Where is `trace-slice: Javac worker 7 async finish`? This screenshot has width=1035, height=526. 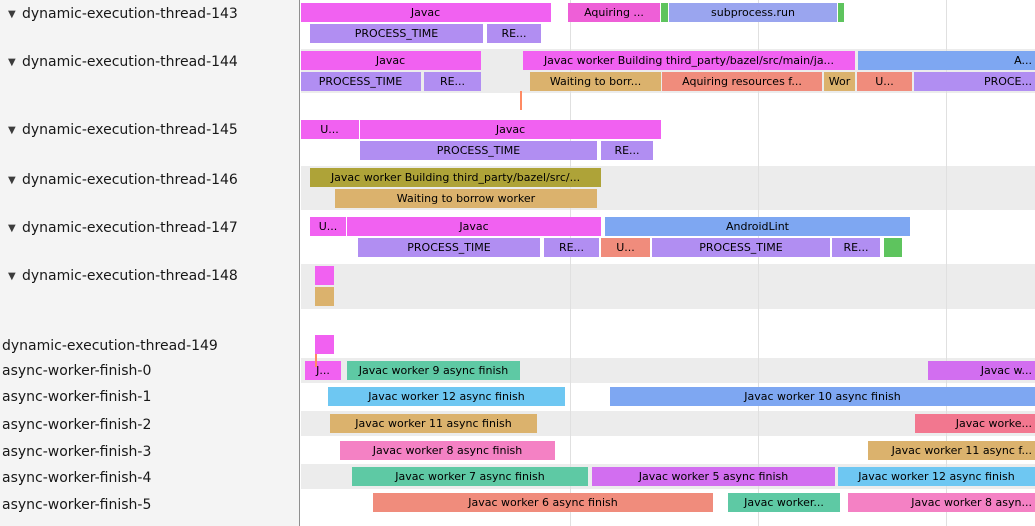
trace-slice: Javac worker 7 async finish is located at coordinates (470, 476).